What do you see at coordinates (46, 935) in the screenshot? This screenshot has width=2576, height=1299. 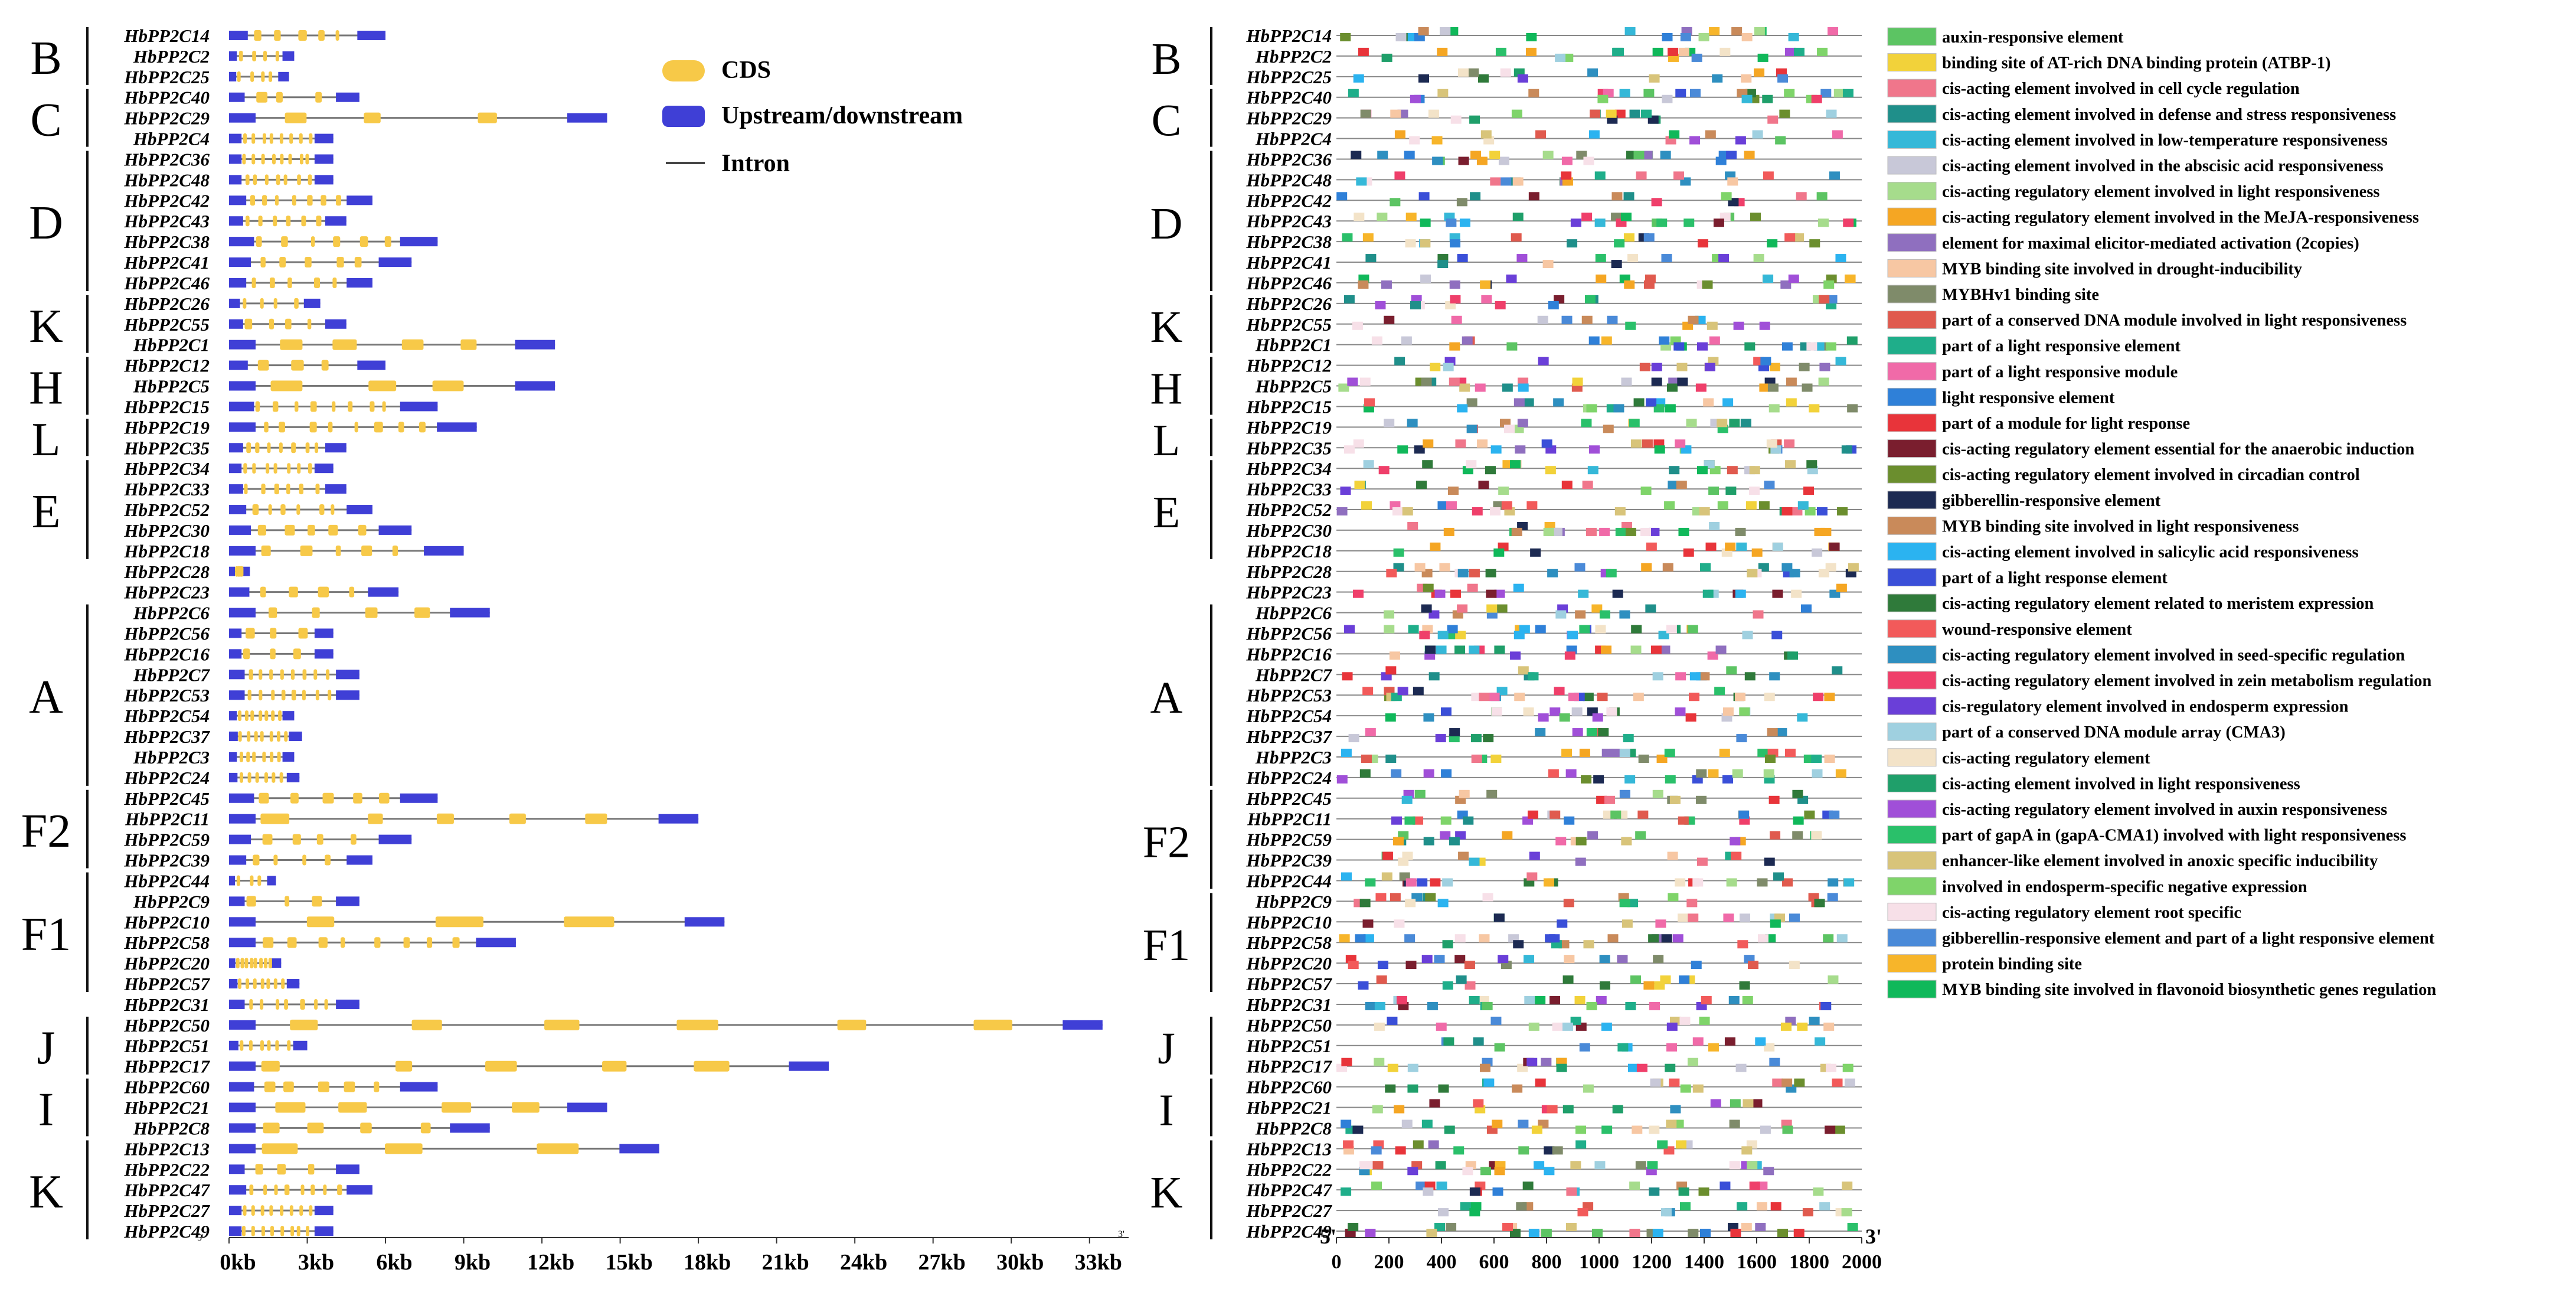 I see `group-label-f1: F1` at bounding box center [46, 935].